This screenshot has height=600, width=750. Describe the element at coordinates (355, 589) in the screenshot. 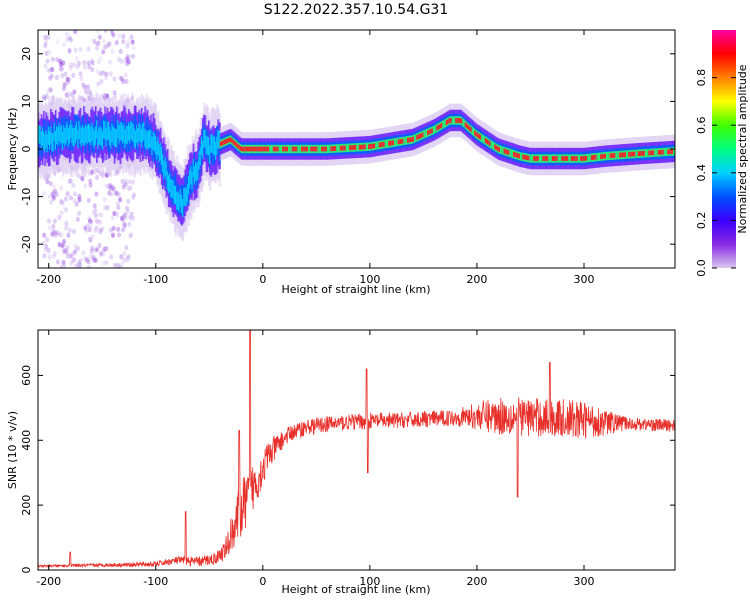

I see `snr-xlabel: Height of straight line (km)` at that location.